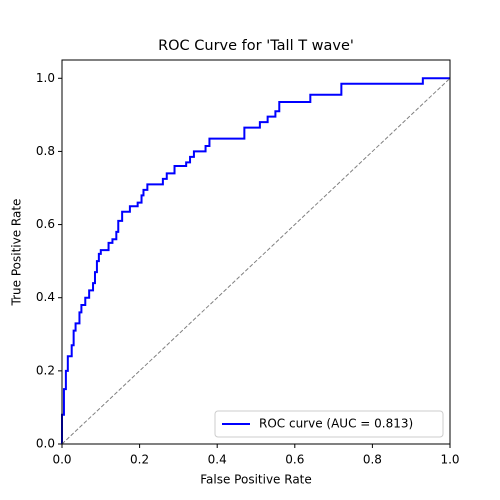  I want to click on y-axis-label: True Positive Rate, so click(17, 253).